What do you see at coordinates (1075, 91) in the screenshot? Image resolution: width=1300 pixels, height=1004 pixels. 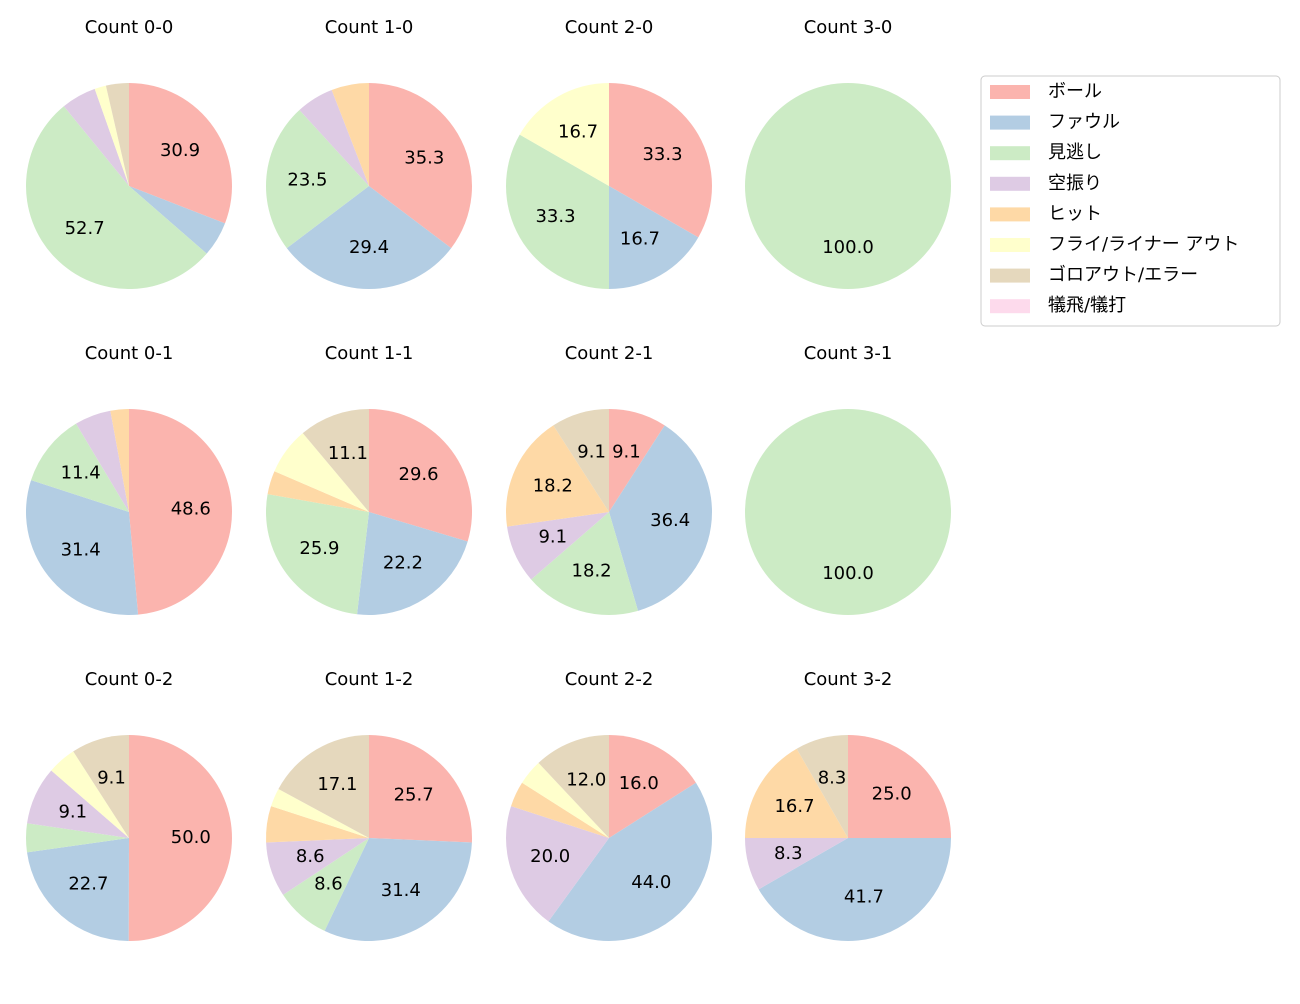 I see `legend-label: ボール` at bounding box center [1075, 91].